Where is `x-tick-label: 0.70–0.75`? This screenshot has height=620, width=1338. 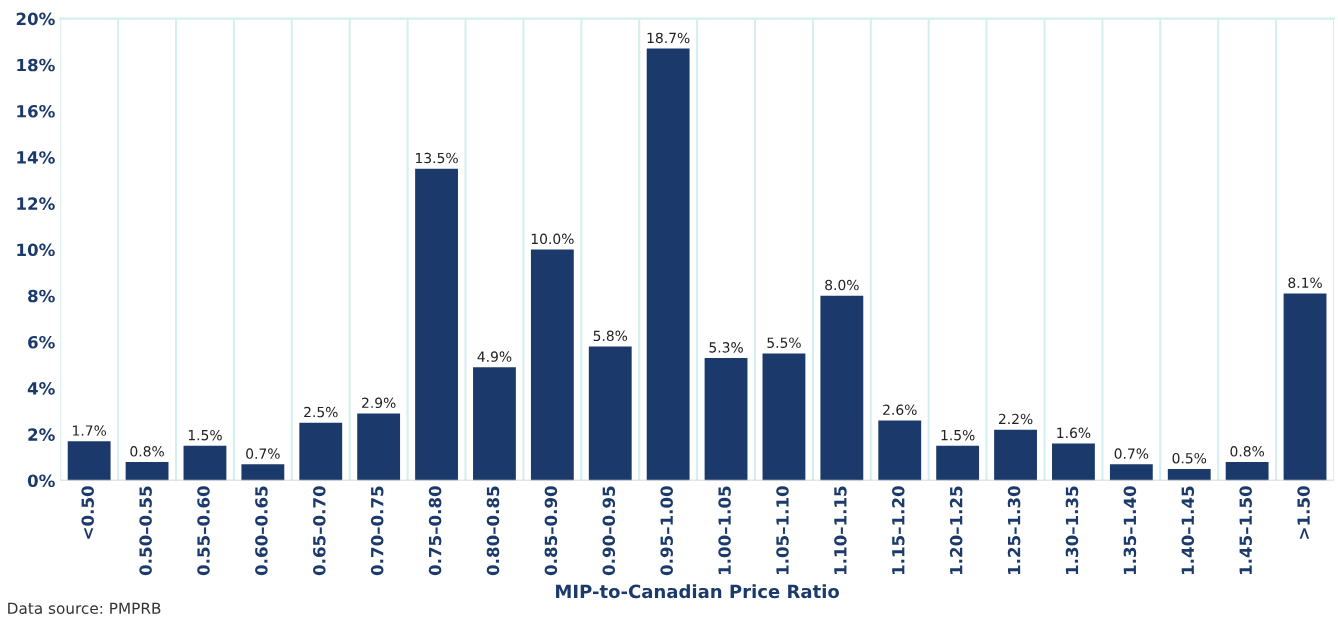 x-tick-label: 0.70–0.75 is located at coordinates (377, 531).